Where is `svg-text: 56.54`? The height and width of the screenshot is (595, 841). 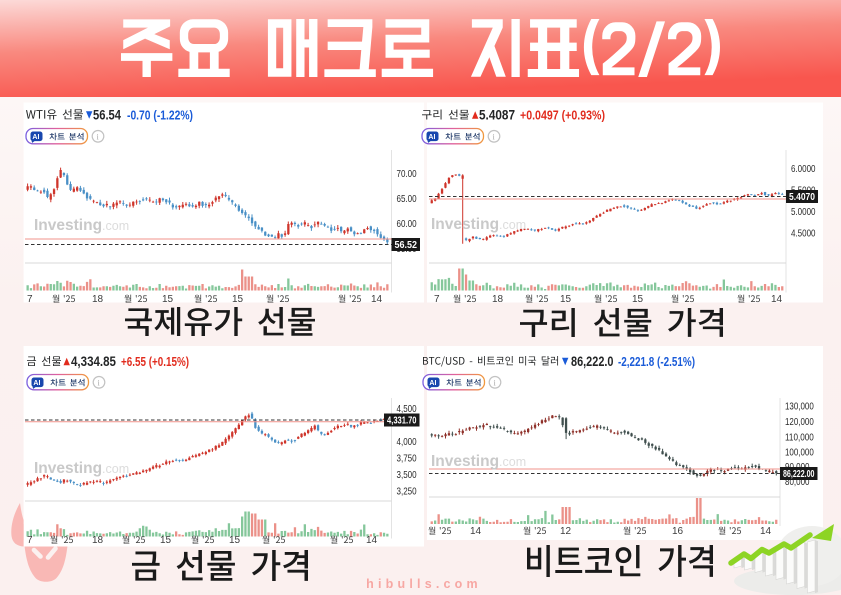 svg-text: 56.54 is located at coordinates (107, 115).